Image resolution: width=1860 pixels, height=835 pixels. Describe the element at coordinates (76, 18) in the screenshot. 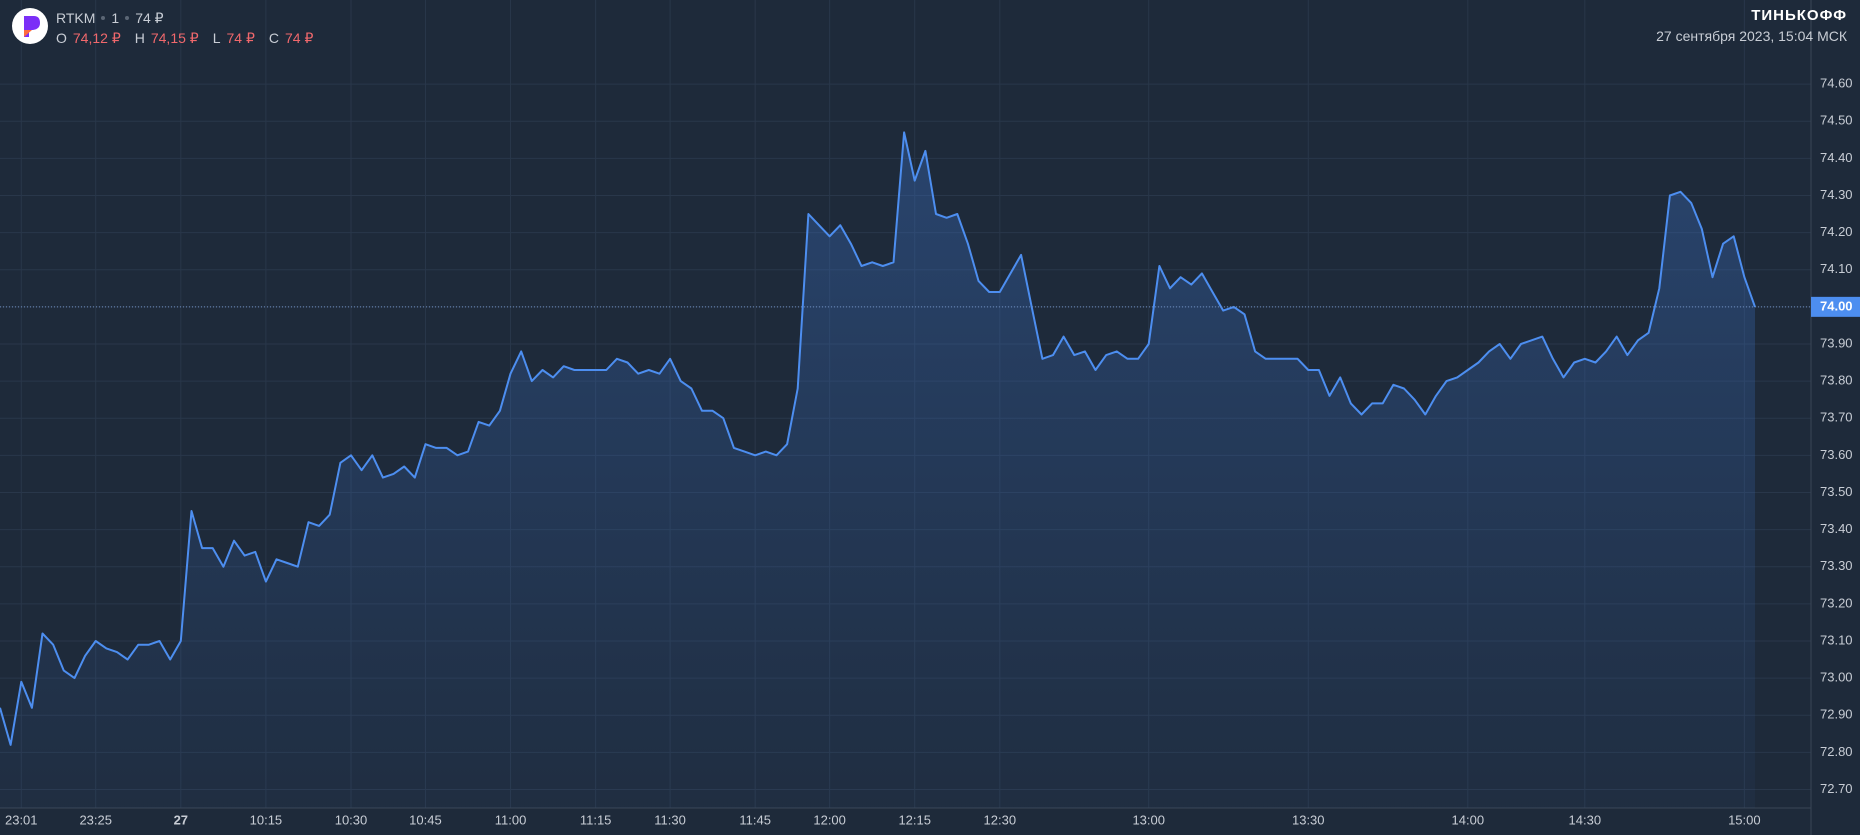

I see `ticker: RTKM` at that location.